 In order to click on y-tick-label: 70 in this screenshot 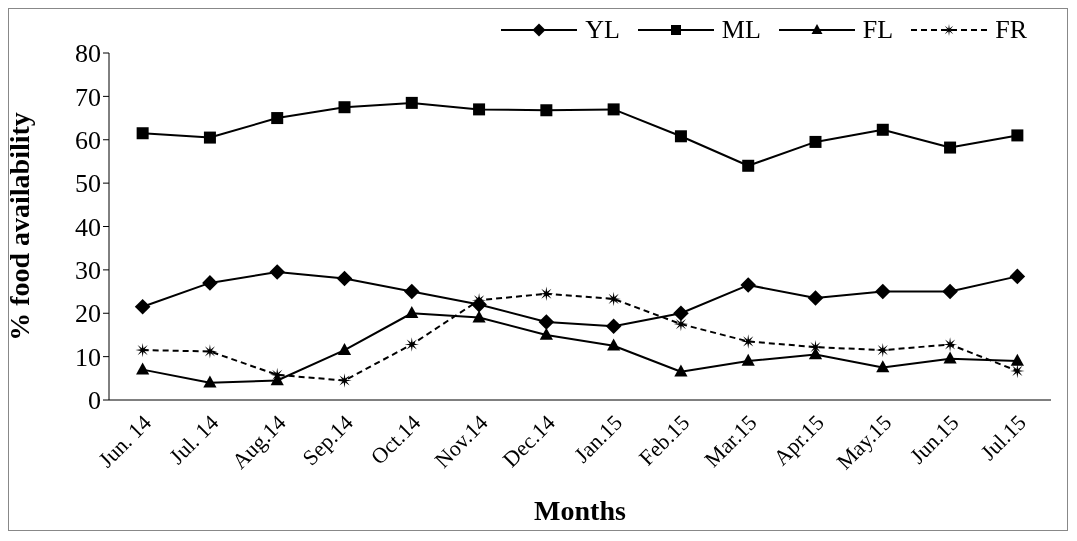, I will do `click(88, 97)`.